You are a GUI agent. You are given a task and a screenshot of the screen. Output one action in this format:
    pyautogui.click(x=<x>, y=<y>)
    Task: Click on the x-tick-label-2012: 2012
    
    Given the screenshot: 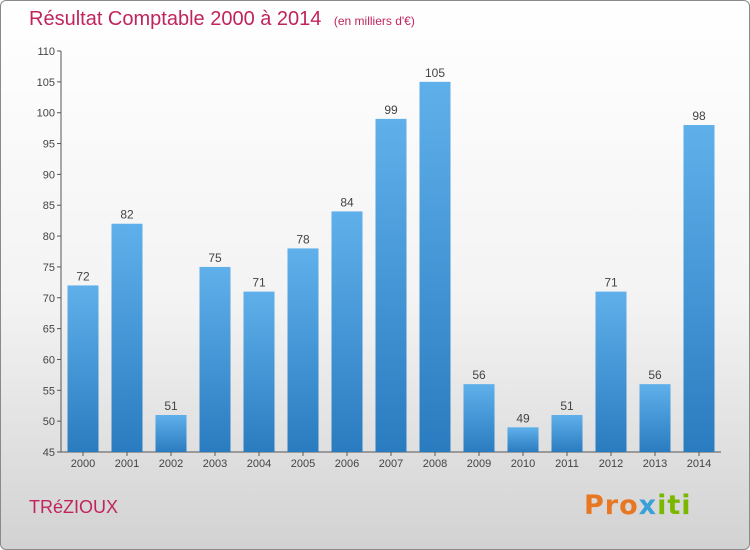 What is the action you would take?
    pyautogui.click(x=611, y=464)
    